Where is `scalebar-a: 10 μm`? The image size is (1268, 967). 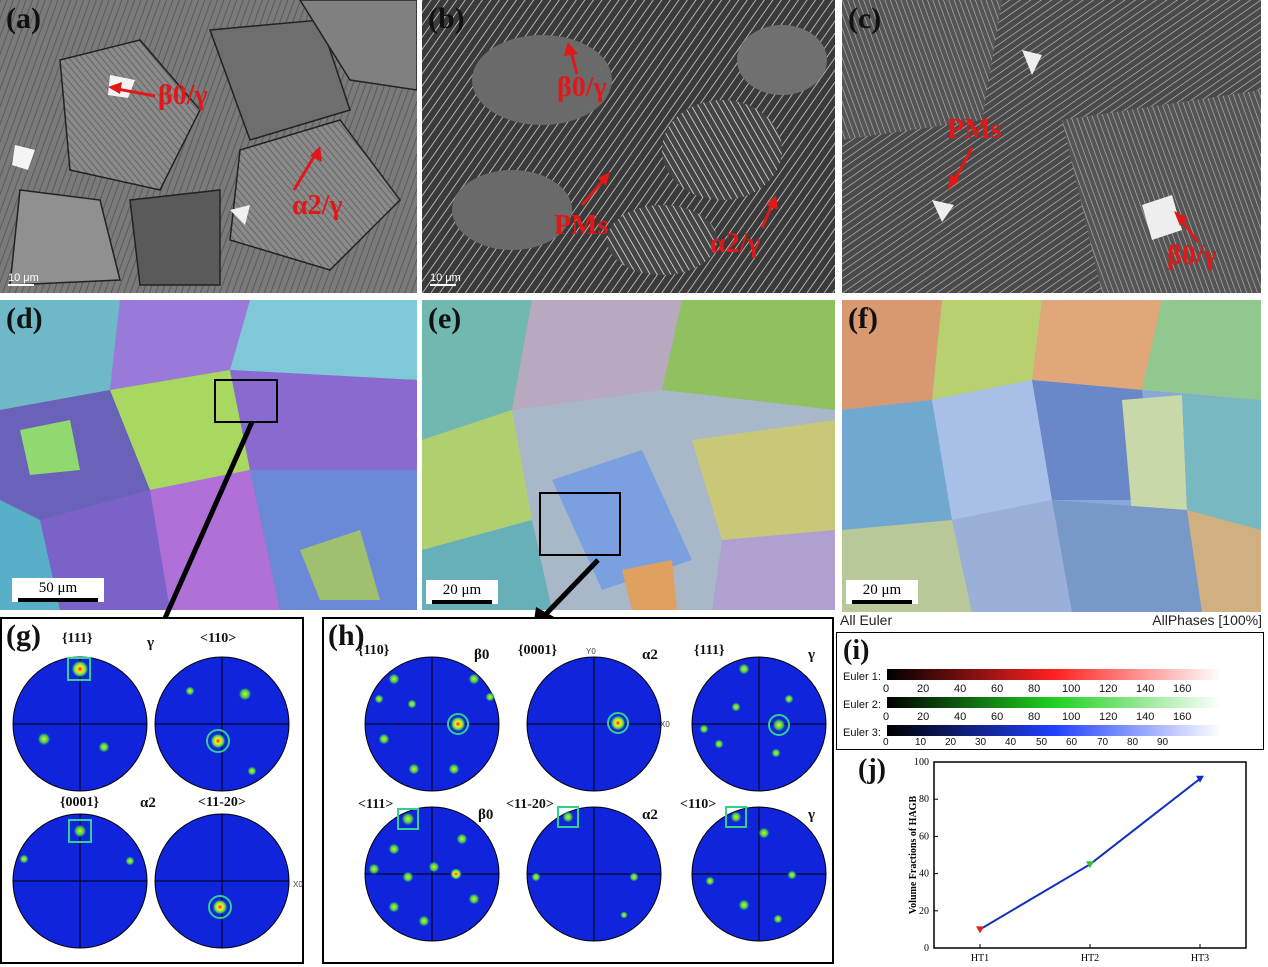
scalebar-a: 10 μm is located at coordinates (23, 279).